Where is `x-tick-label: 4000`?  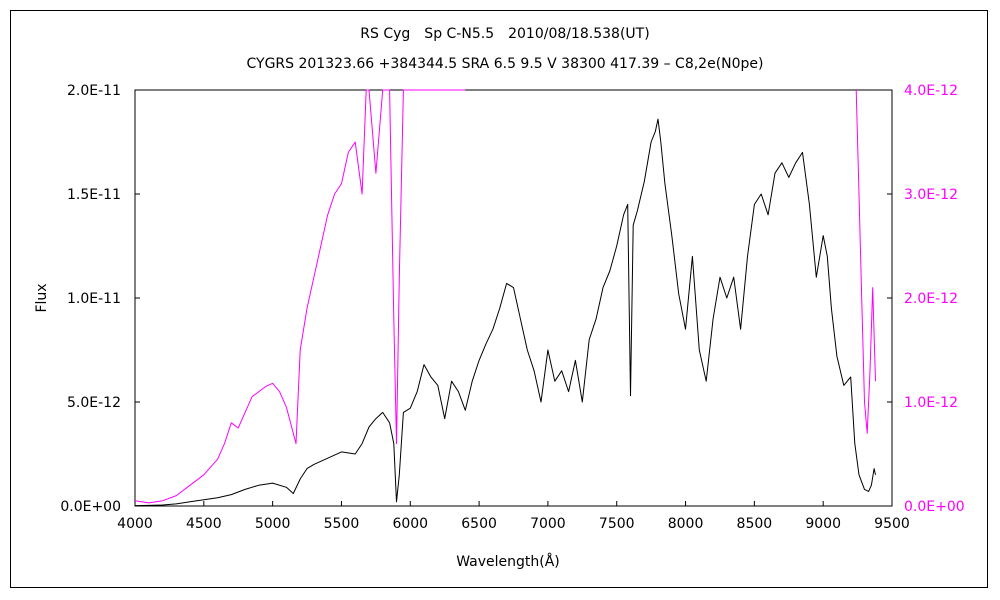 x-tick-label: 4000 is located at coordinates (135, 524).